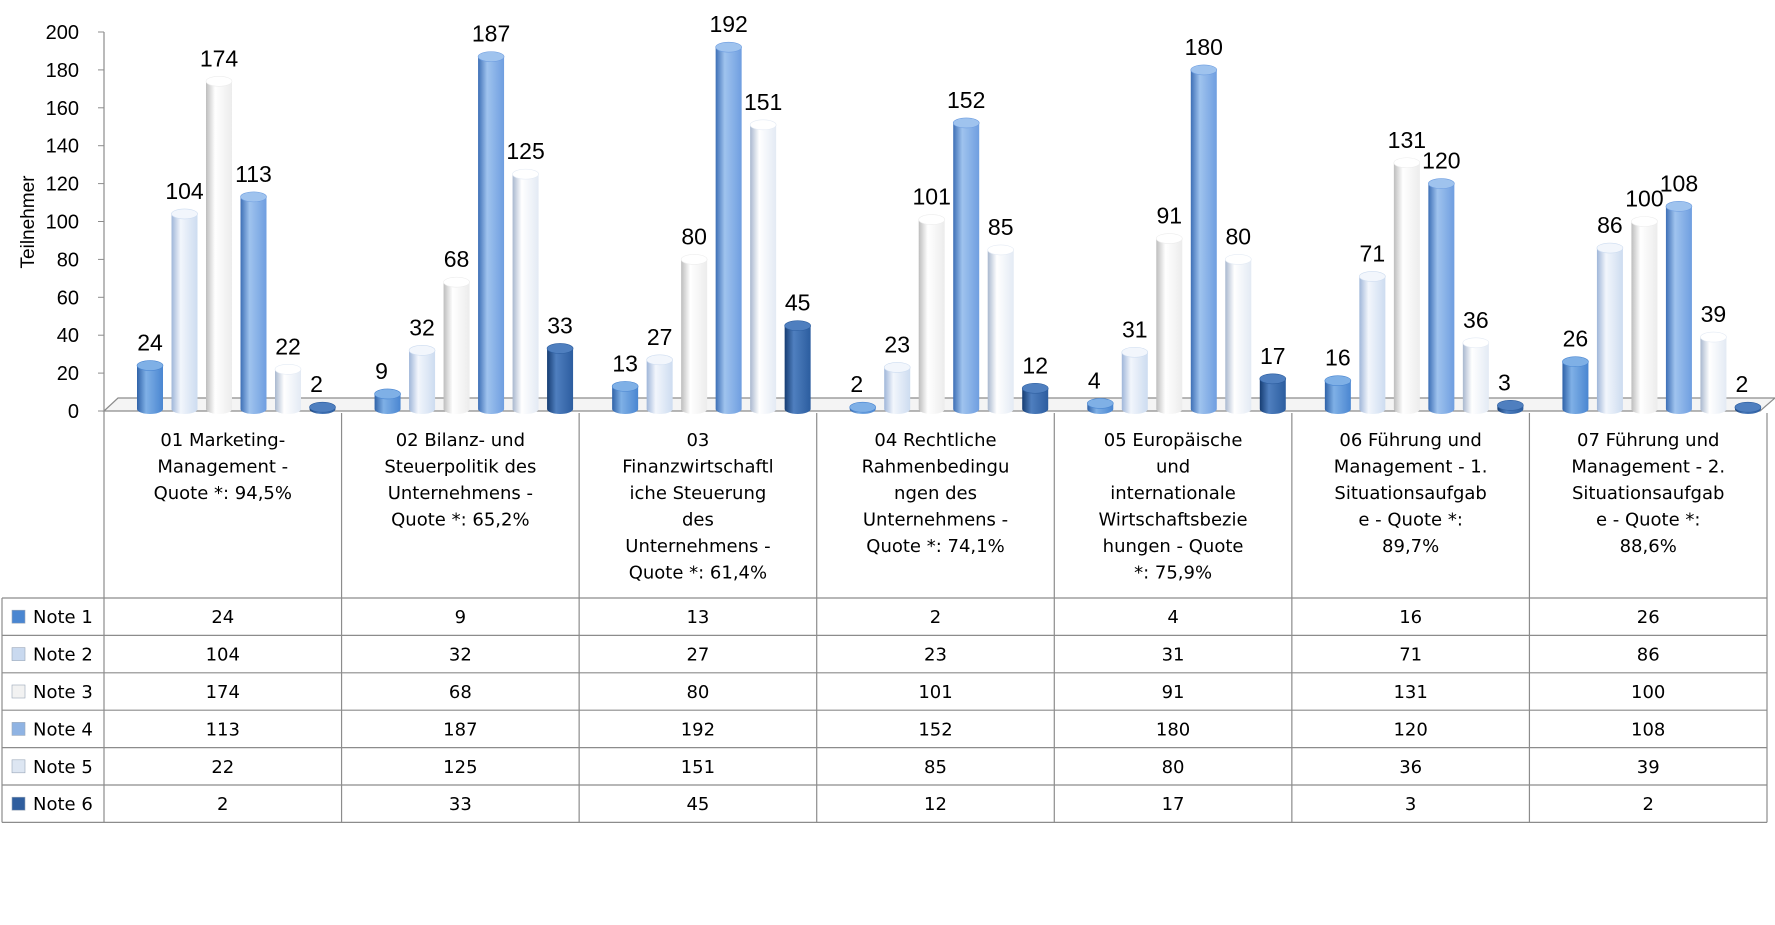 The image size is (1775, 925). I want to click on legend-label: Note 6, so click(63, 804).